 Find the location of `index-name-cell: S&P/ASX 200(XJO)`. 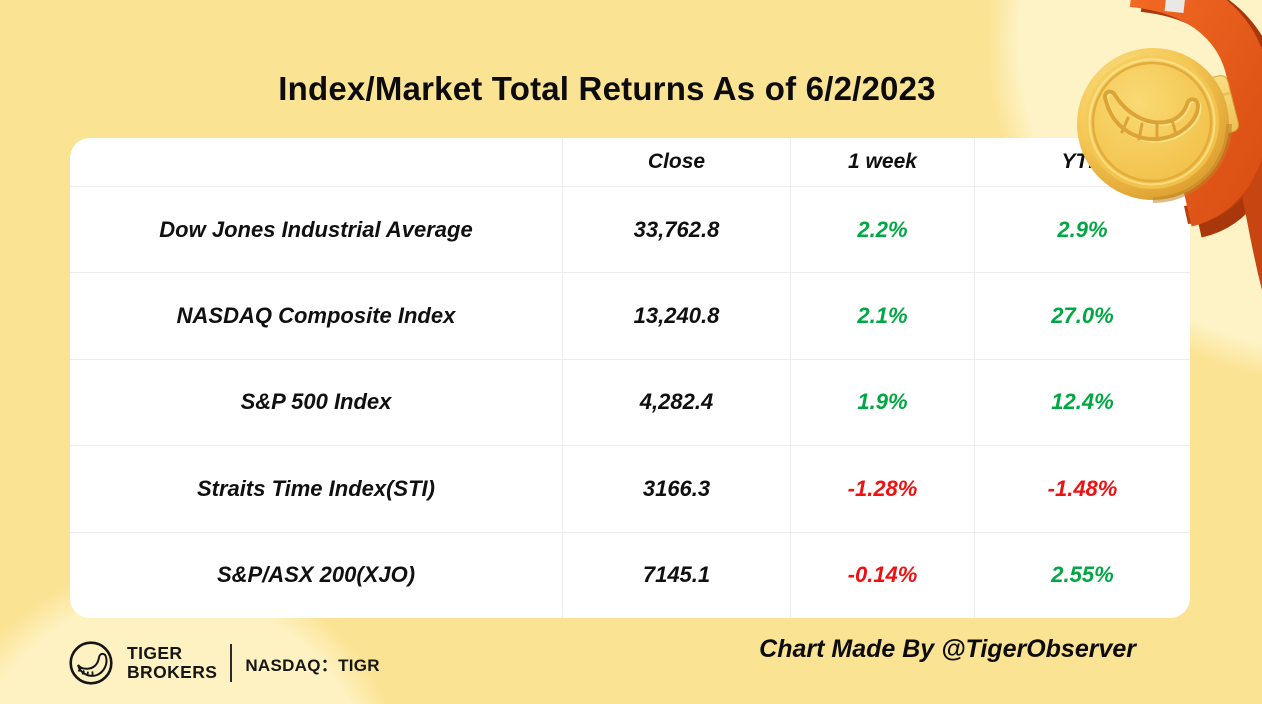

index-name-cell: S&P/ASX 200(XJO) is located at coordinates (316, 574).